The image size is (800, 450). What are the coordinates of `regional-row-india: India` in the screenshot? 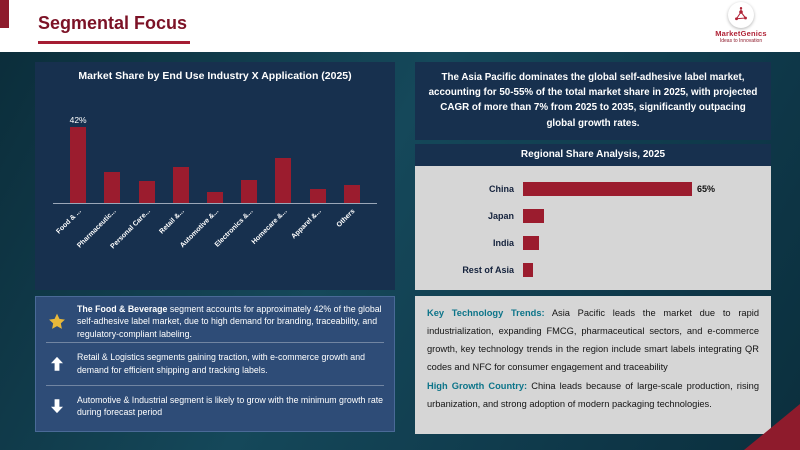 It's located at (592, 242).